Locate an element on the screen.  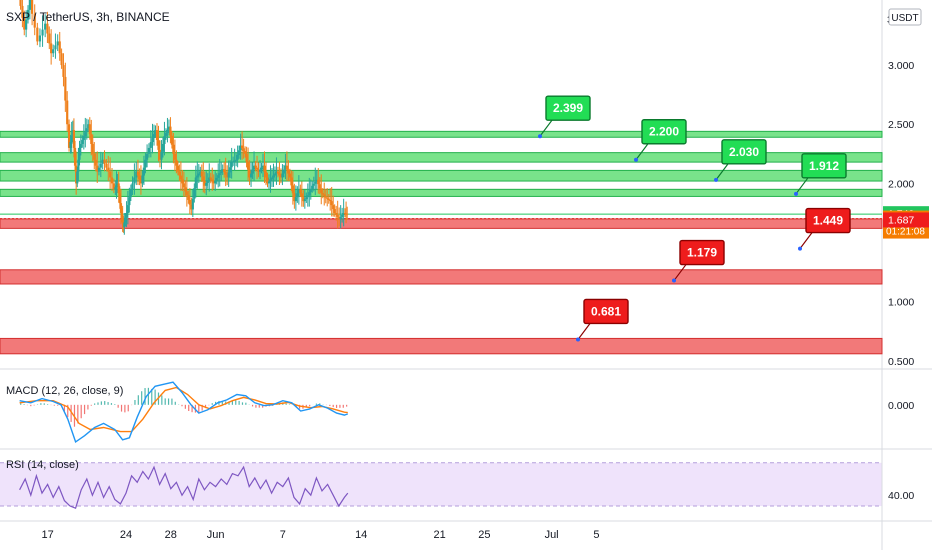
x-axis: 17 24 28 Jun 7 14 21 25 Jul 5 is located at coordinates (320, 535).